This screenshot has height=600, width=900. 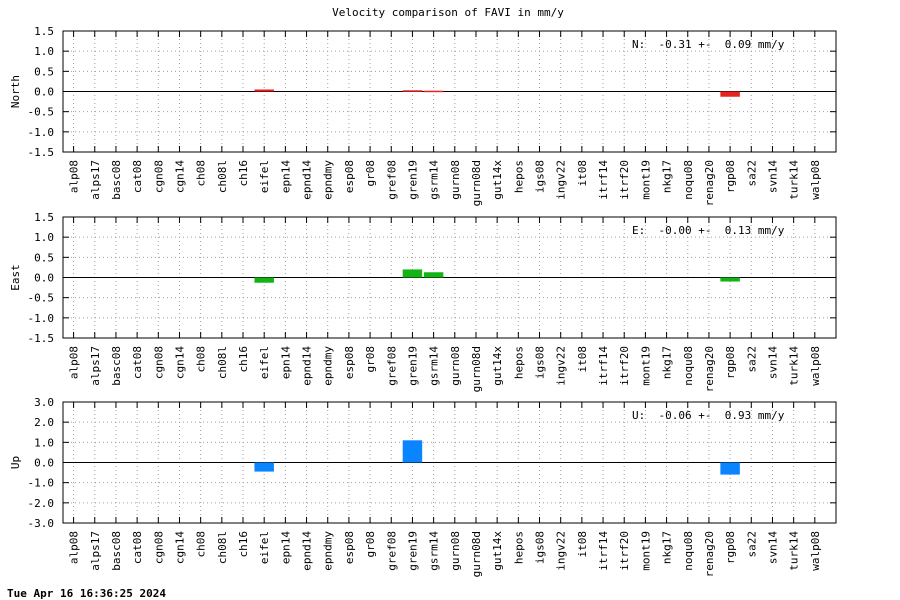 I want to click on up-xtick-label: renag20, so click(x=709, y=554).